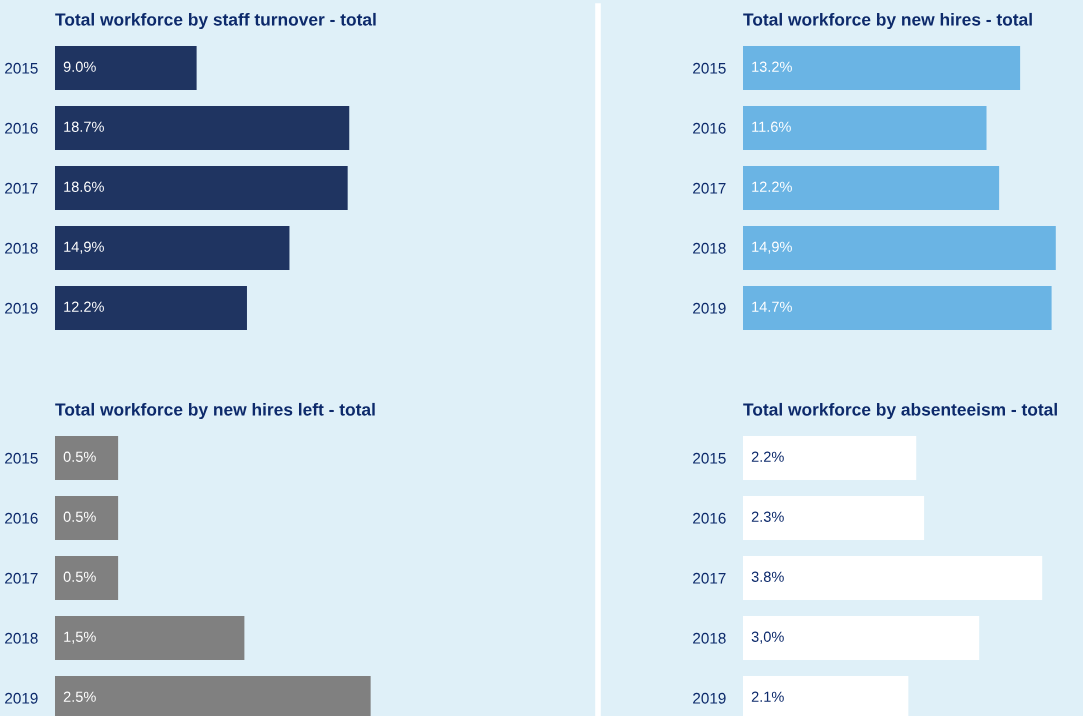 The width and height of the screenshot is (1083, 716). Describe the element at coordinates (84, 186) in the screenshot. I see `data-label: 18.6%` at that location.